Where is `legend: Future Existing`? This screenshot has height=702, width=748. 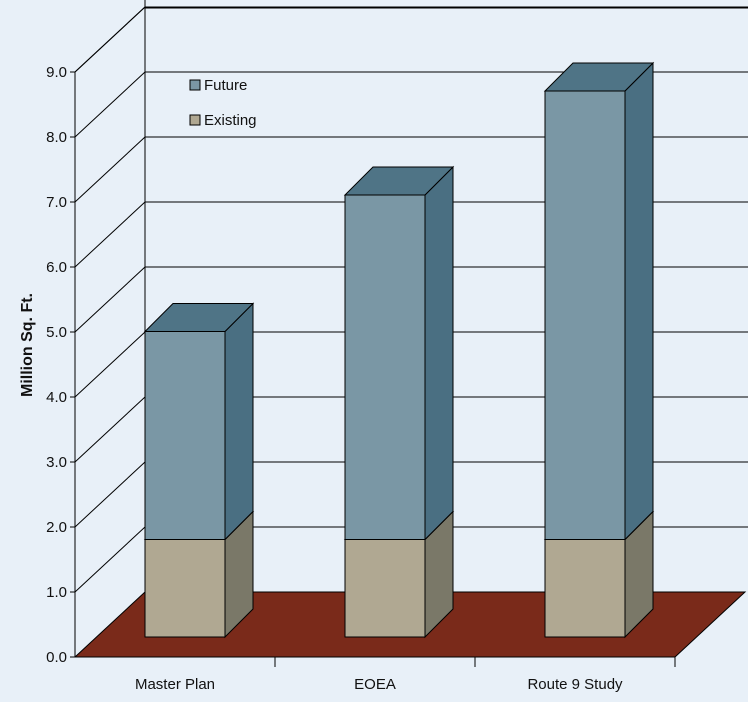 legend: Future Existing is located at coordinates (223, 103).